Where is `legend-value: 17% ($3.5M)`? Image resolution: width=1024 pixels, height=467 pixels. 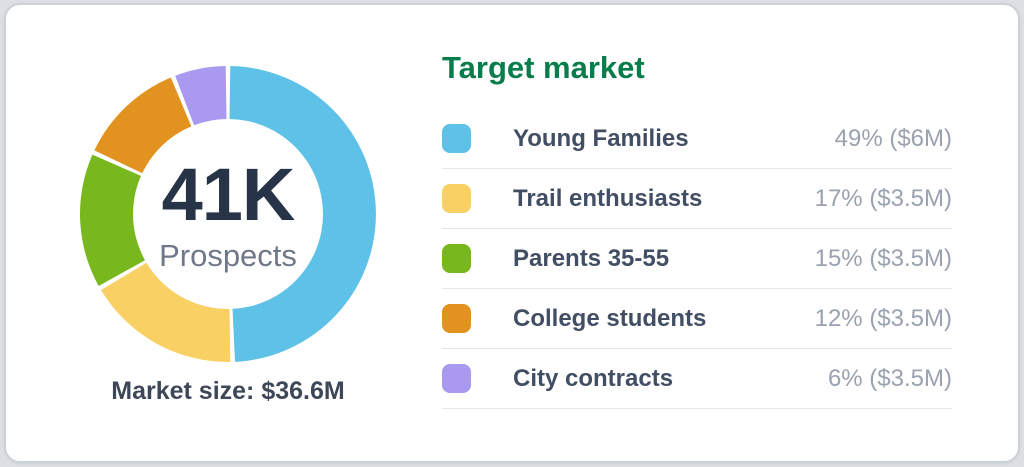 legend-value: 17% ($3.5M) is located at coordinates (883, 198).